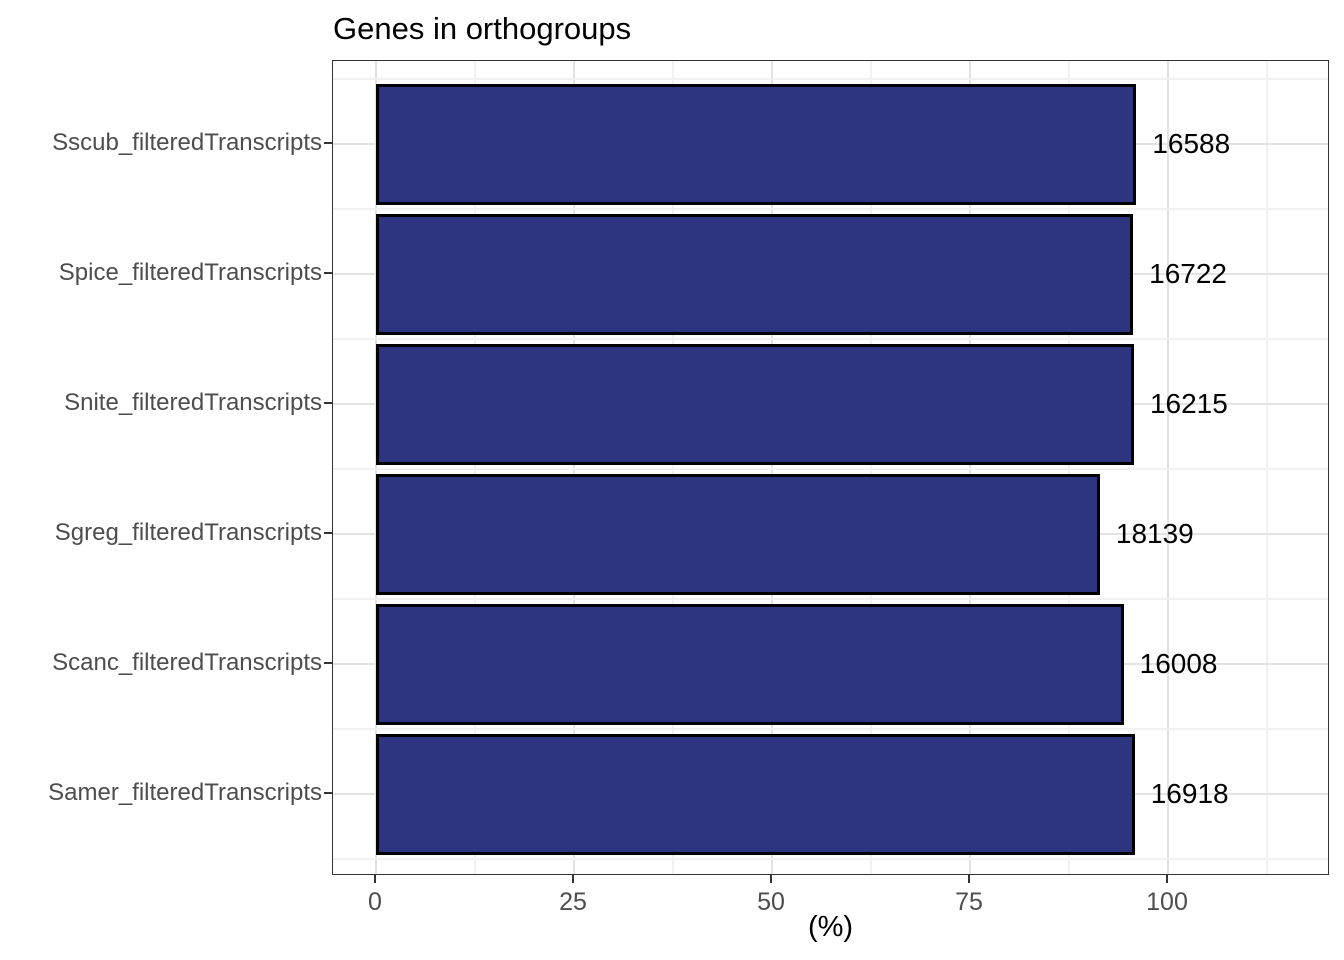 This screenshot has height=960, width=1344. I want to click on bar-value-label: 16588, so click(1191, 143).